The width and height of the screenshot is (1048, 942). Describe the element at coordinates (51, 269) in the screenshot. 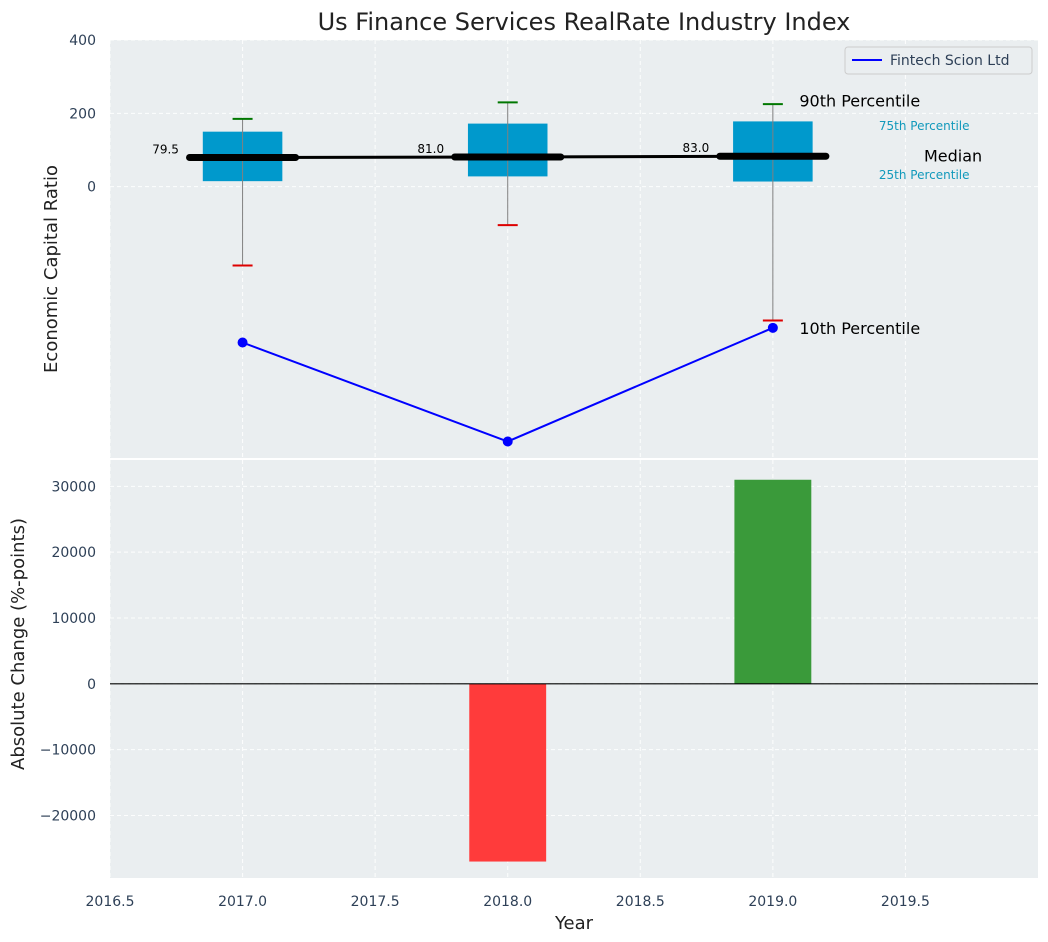

I see `y-axis-label-top: Economic Capital Ratio` at that location.